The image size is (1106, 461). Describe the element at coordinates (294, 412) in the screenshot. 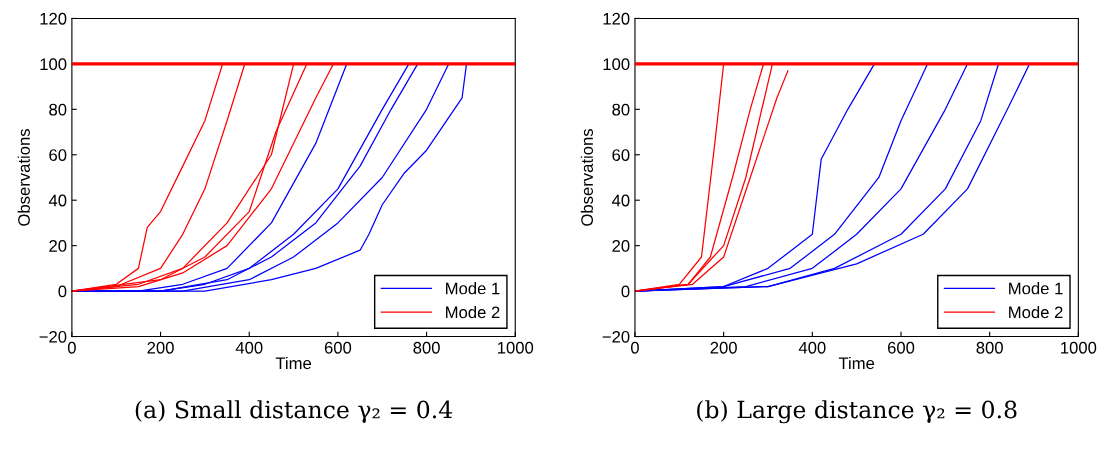

I see `text: (a) Small distance γ₂ = 0.4` at that location.